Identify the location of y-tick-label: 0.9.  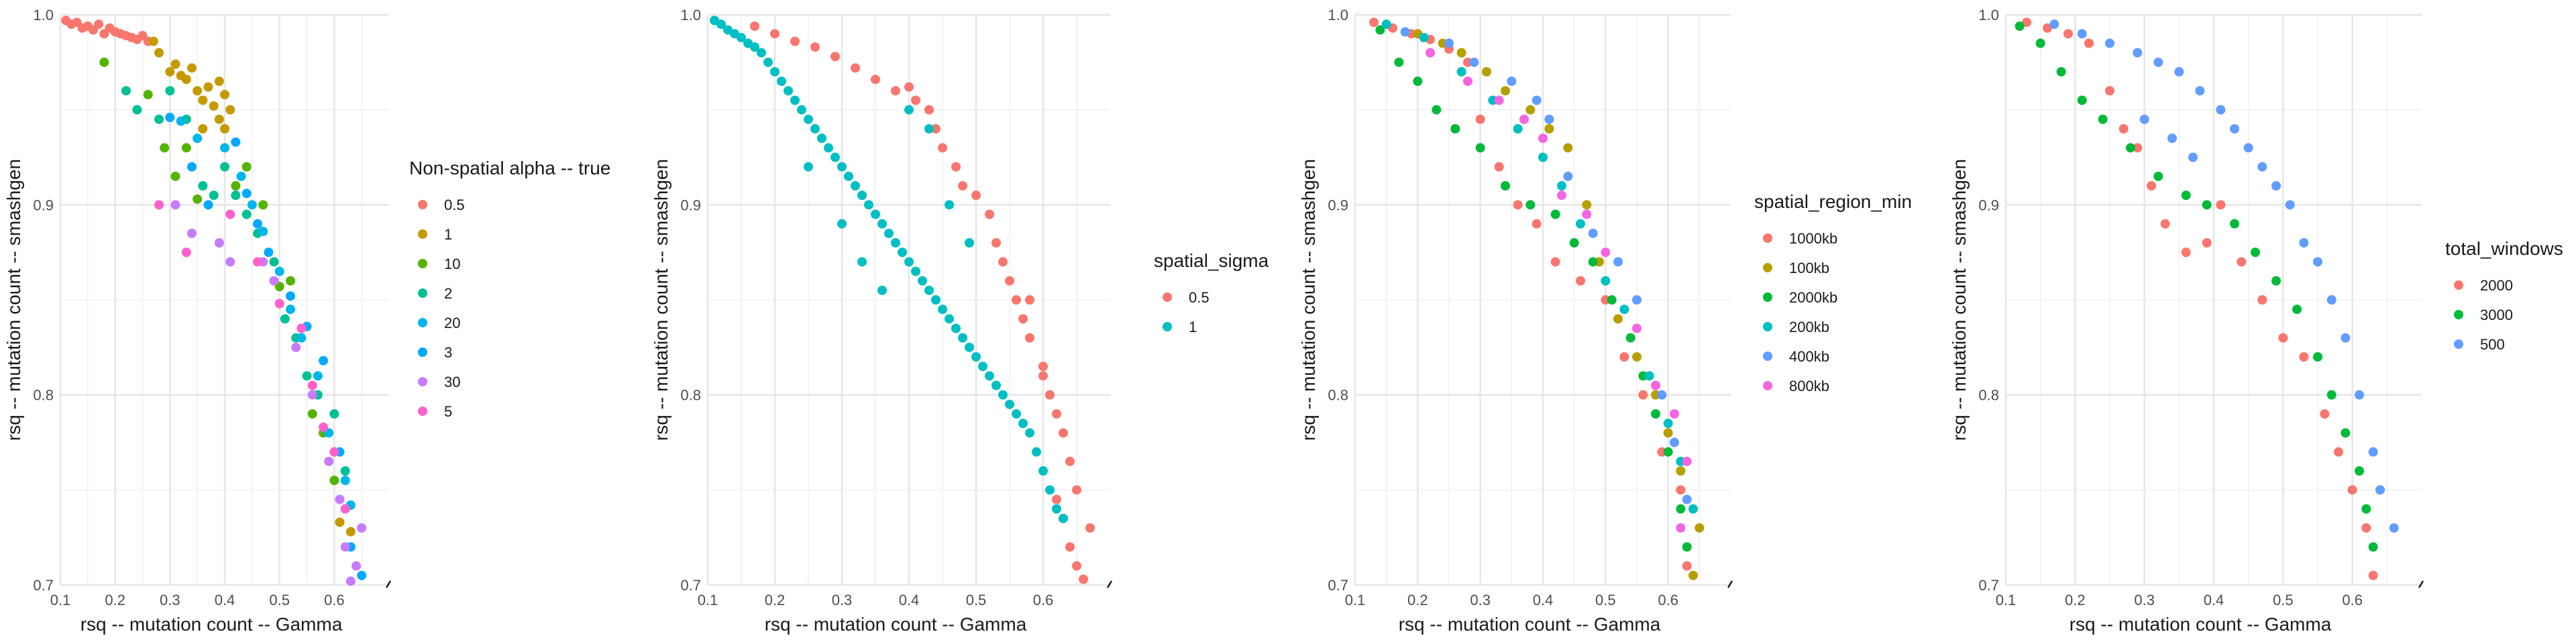
(1338, 205).